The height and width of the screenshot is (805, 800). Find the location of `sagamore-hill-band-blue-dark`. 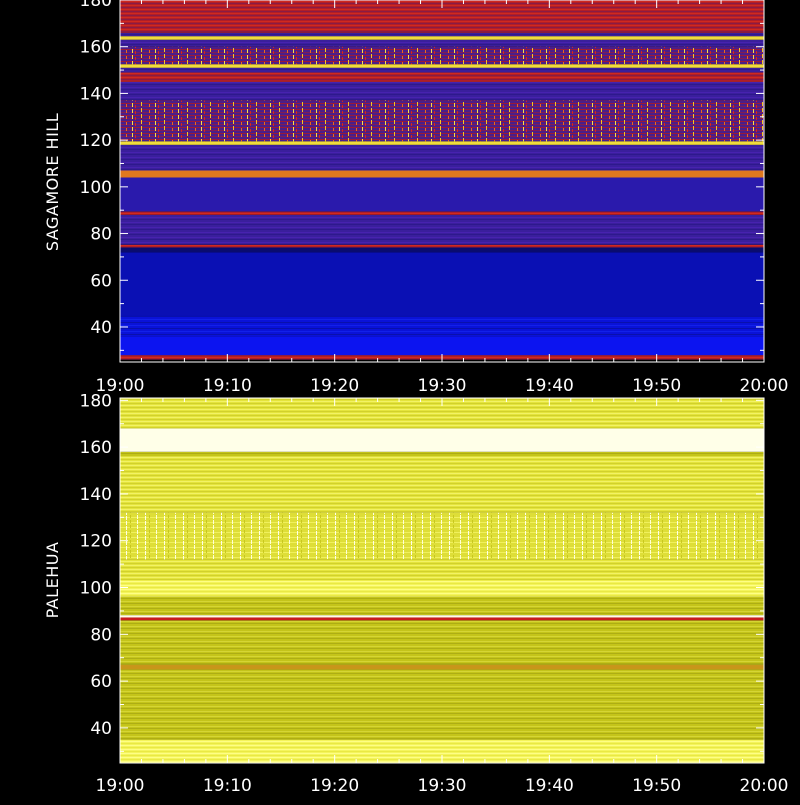

sagamore-hill-band-blue-dark is located at coordinates (442, 284).